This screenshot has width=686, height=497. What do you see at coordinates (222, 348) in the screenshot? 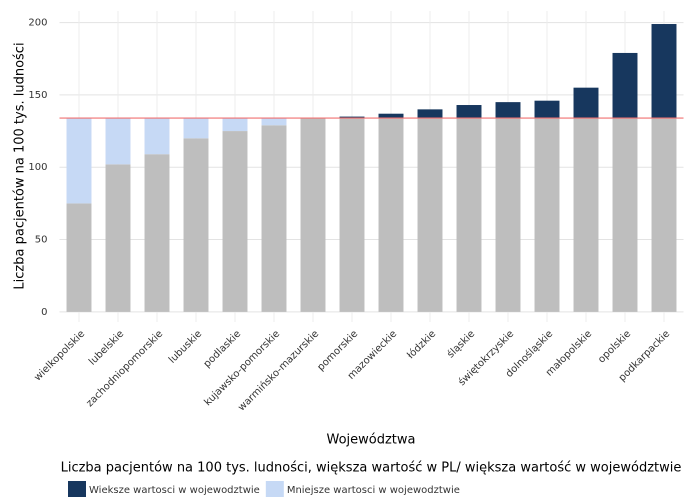
I see `x-tick-label: podlaskie` at bounding box center [222, 348].